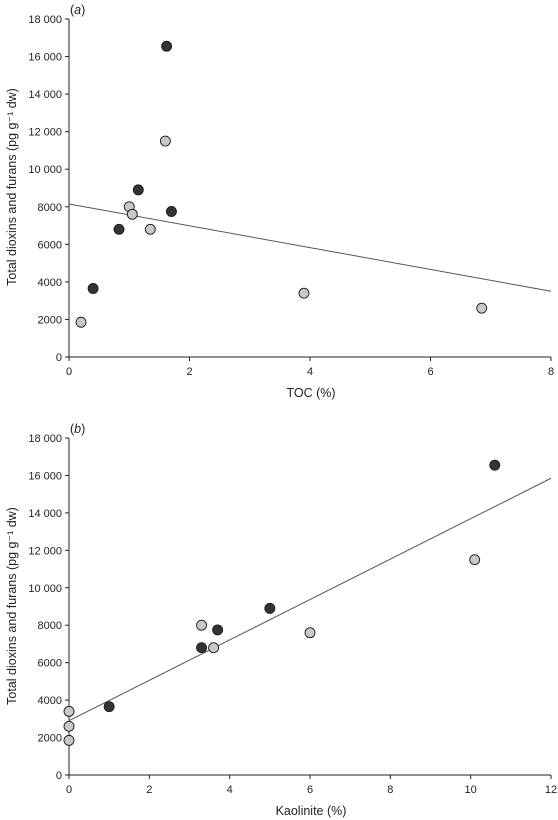 The image size is (558, 820). What do you see at coordinates (45, 20) in the screenshot?
I see `panel-a-y-tick-label: 18 000` at bounding box center [45, 20].